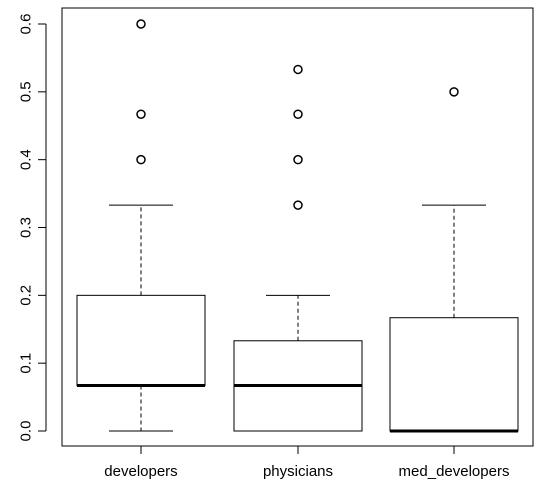  What do you see at coordinates (26, 24) in the screenshot?
I see `y-tick-label: 0.6` at bounding box center [26, 24].